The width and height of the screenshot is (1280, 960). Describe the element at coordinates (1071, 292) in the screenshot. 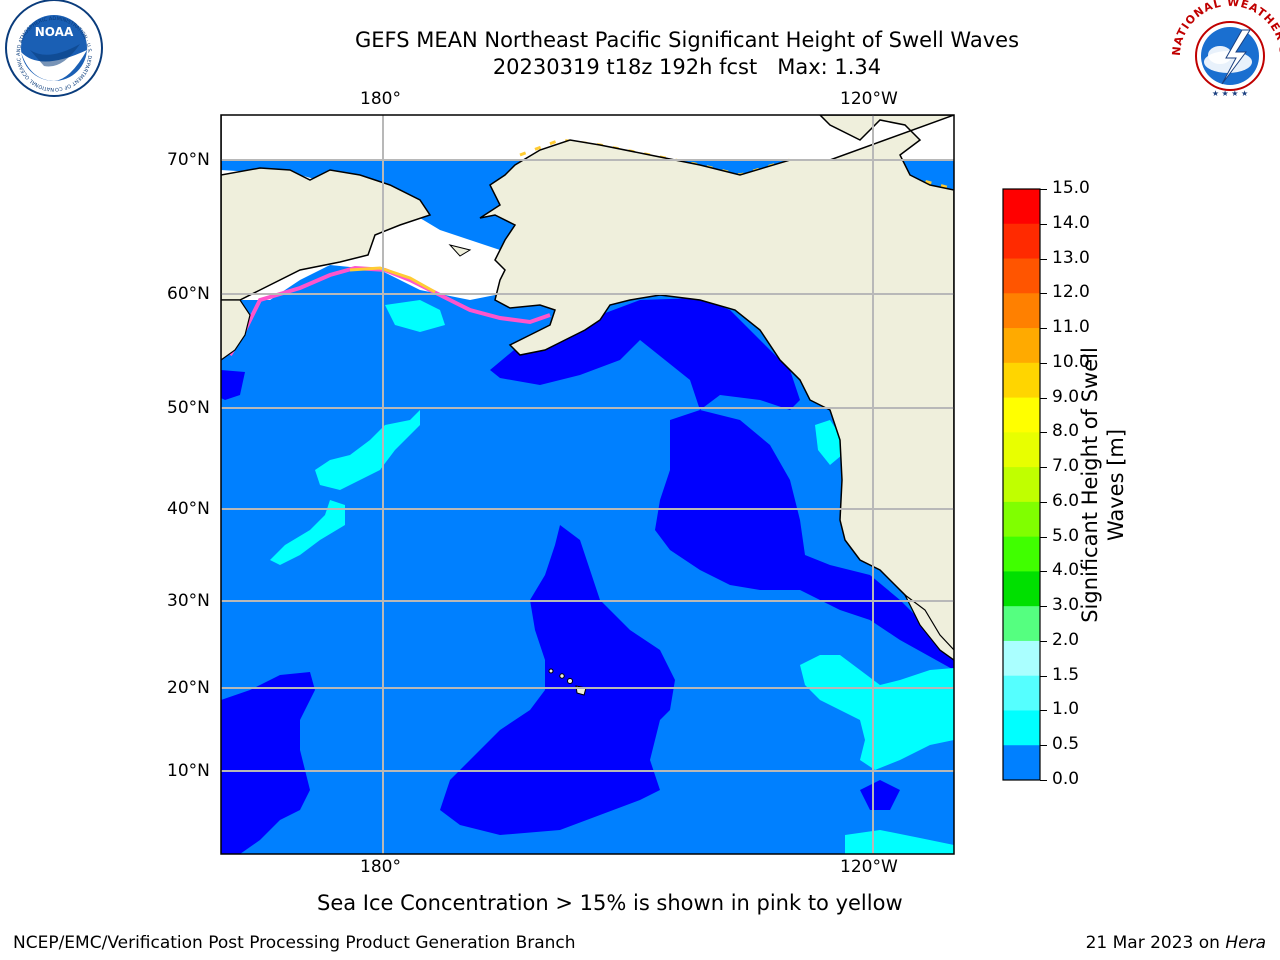

I see `colorbar-tick-label: 12.0` at that location.